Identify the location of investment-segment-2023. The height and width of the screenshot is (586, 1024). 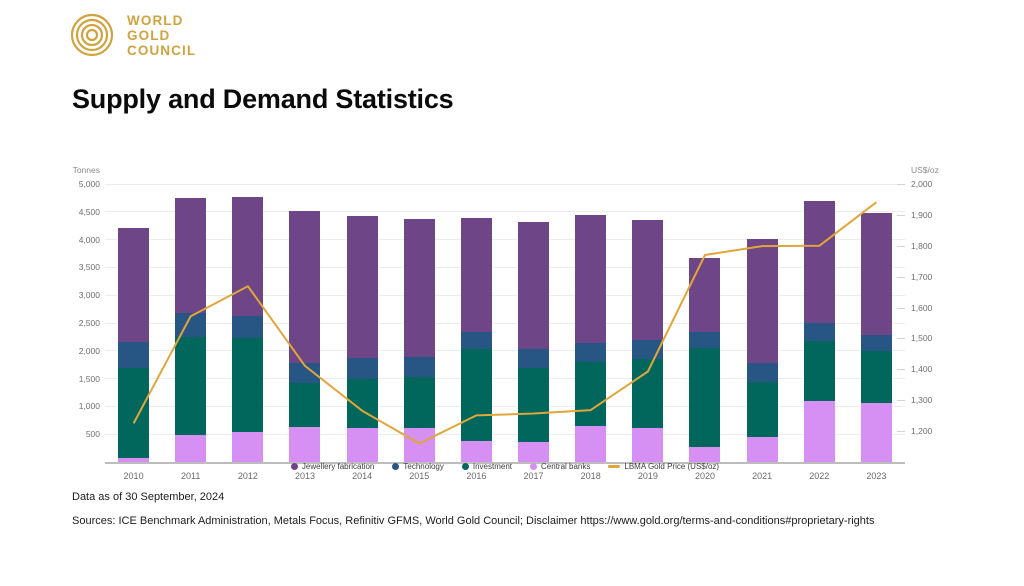
(876, 377).